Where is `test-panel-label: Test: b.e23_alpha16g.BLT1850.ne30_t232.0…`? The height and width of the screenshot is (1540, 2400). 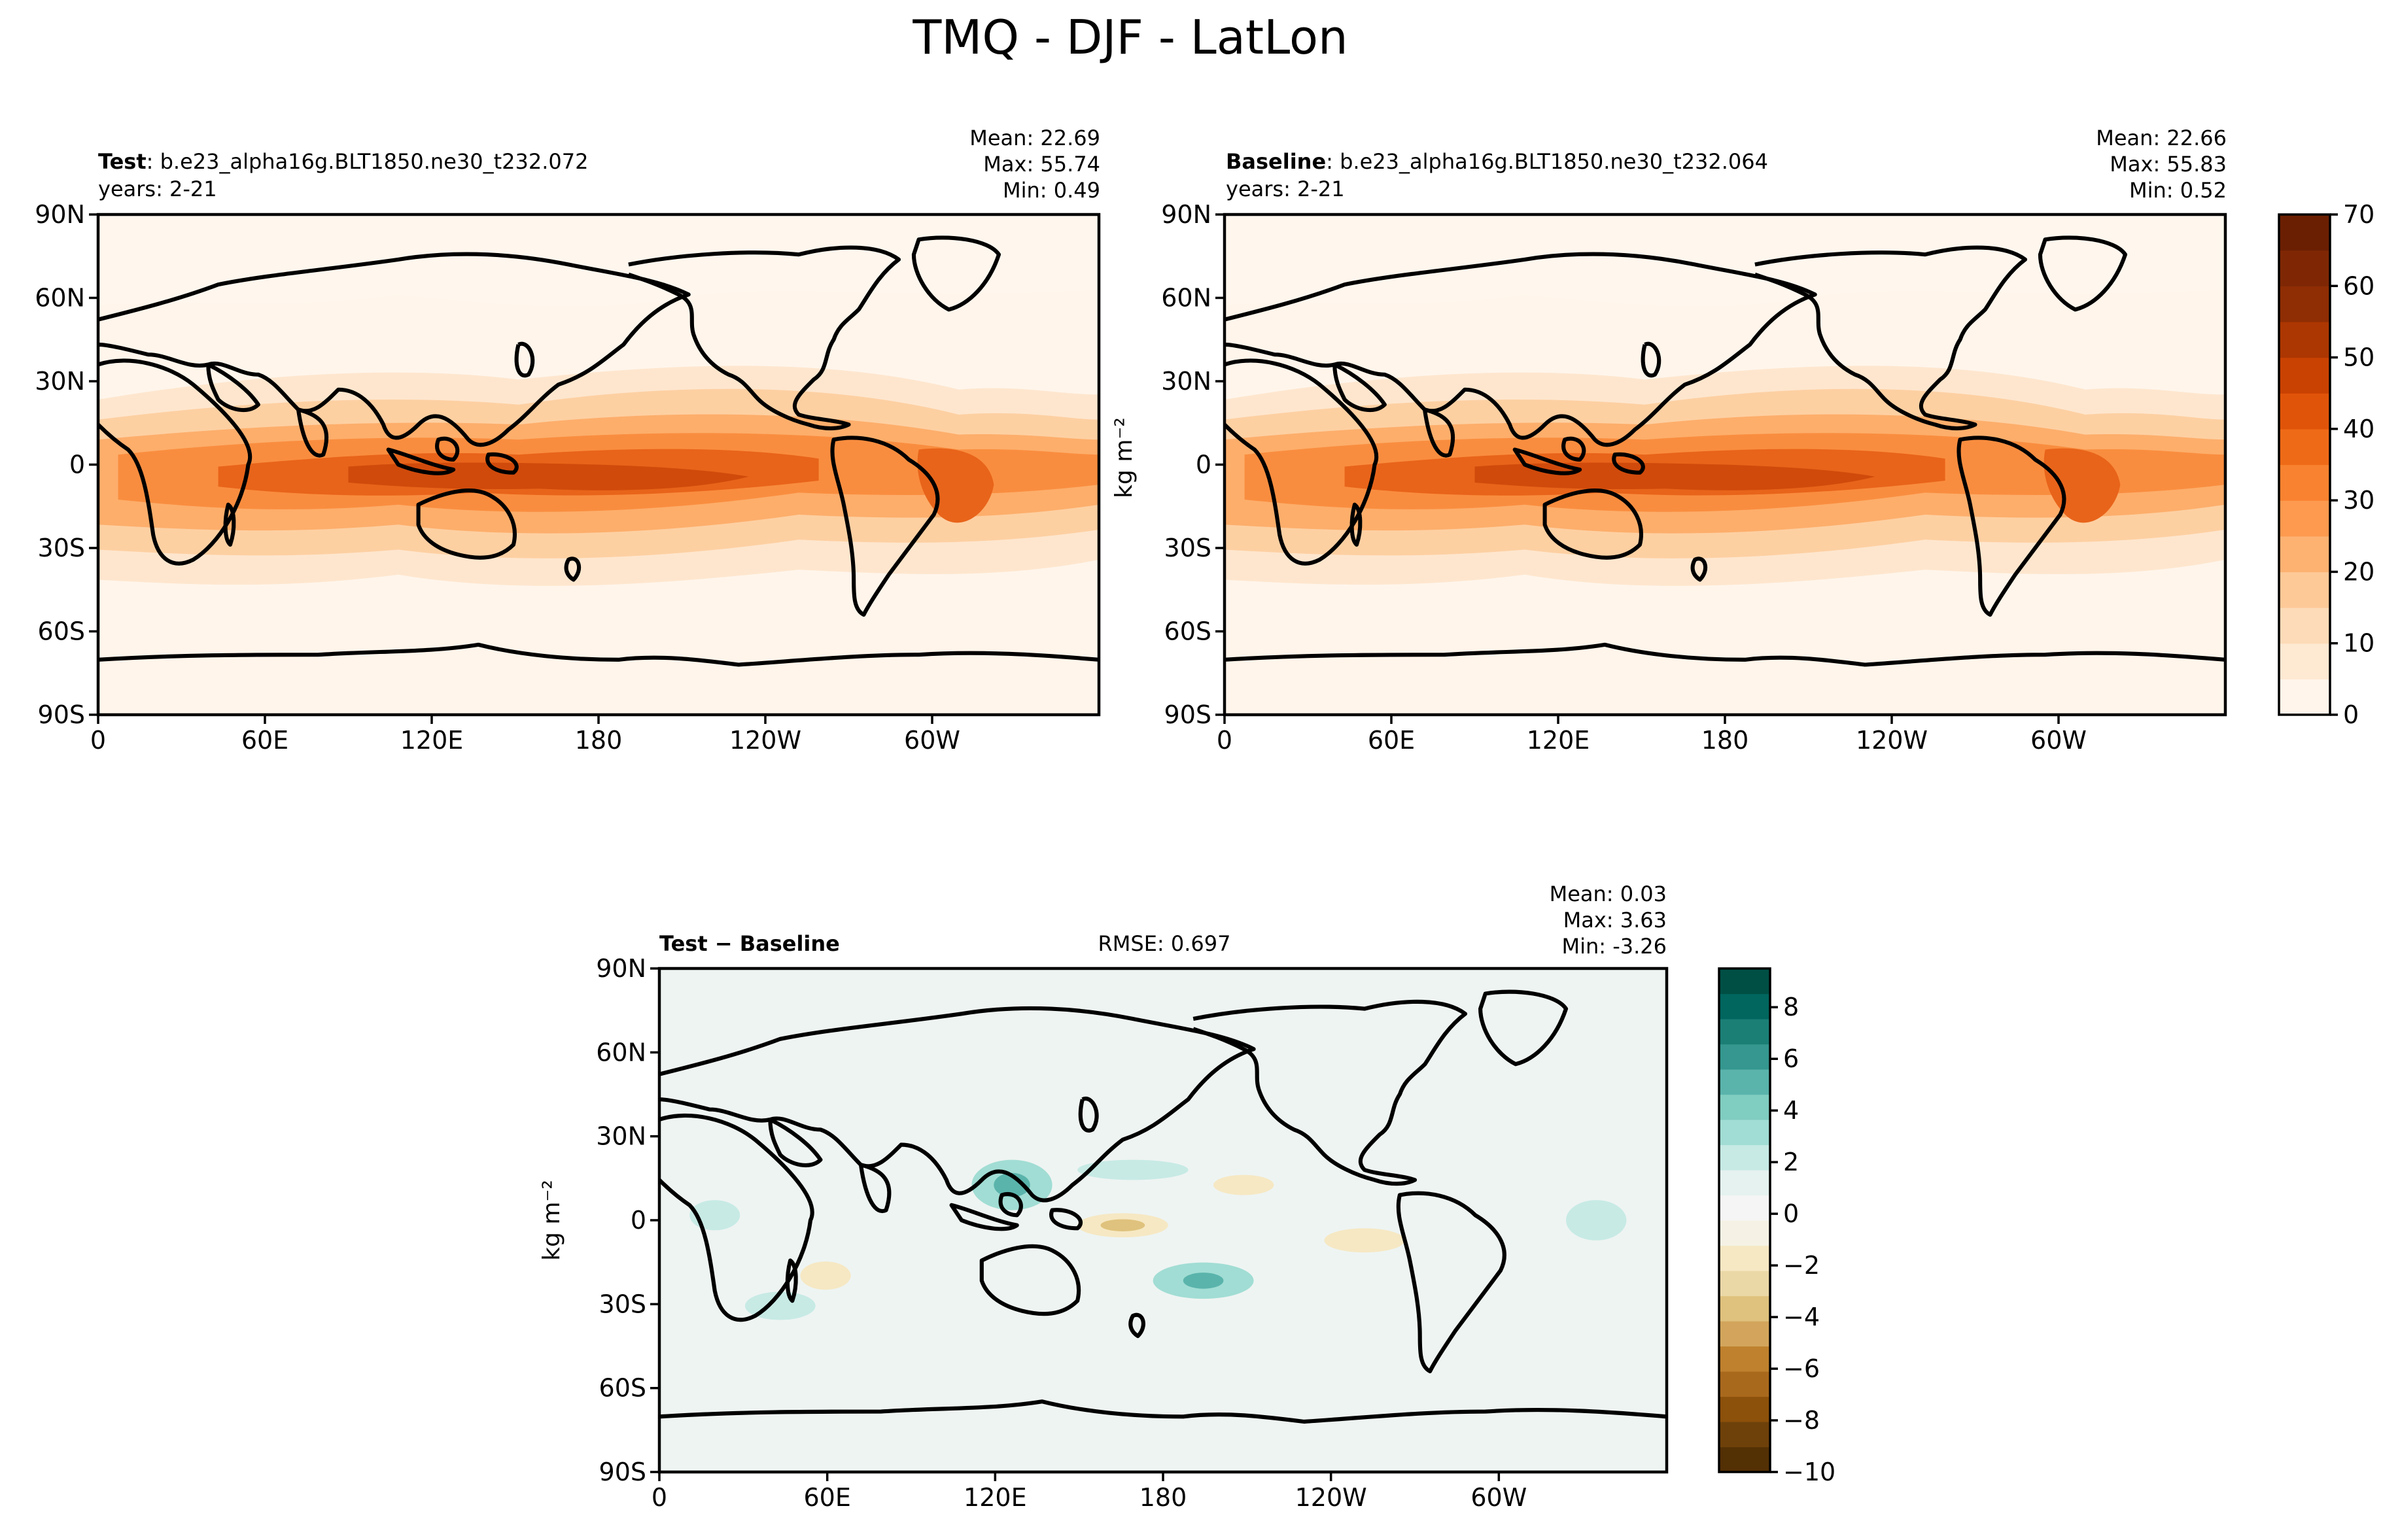 test-panel-label: Test: b.e23_alpha16g.BLT1850.ne30_t232.0… is located at coordinates (343, 161).